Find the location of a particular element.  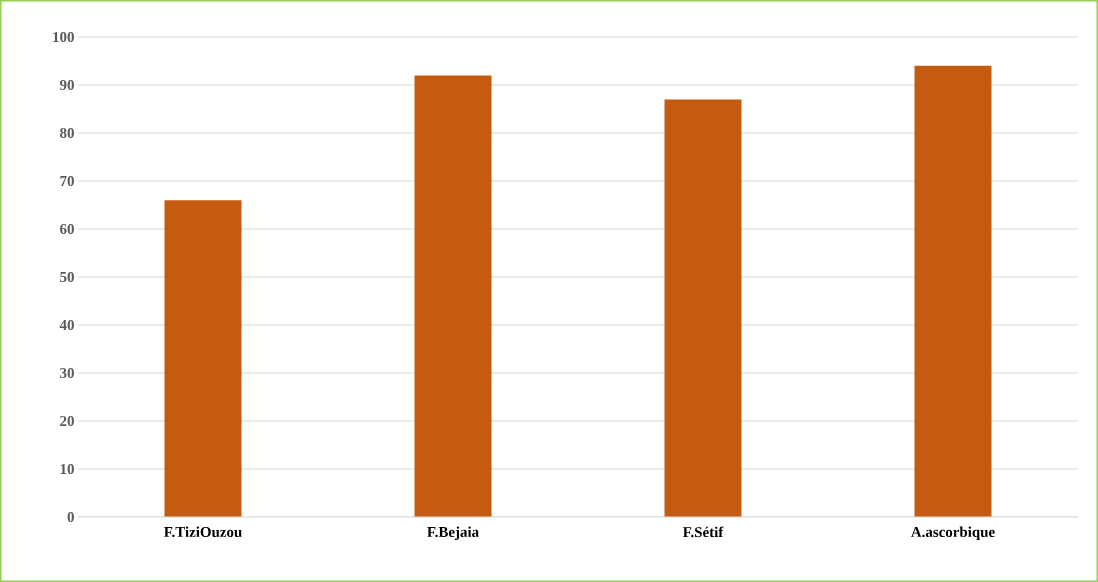

y-tick-label: 40 is located at coordinates (66, 325).